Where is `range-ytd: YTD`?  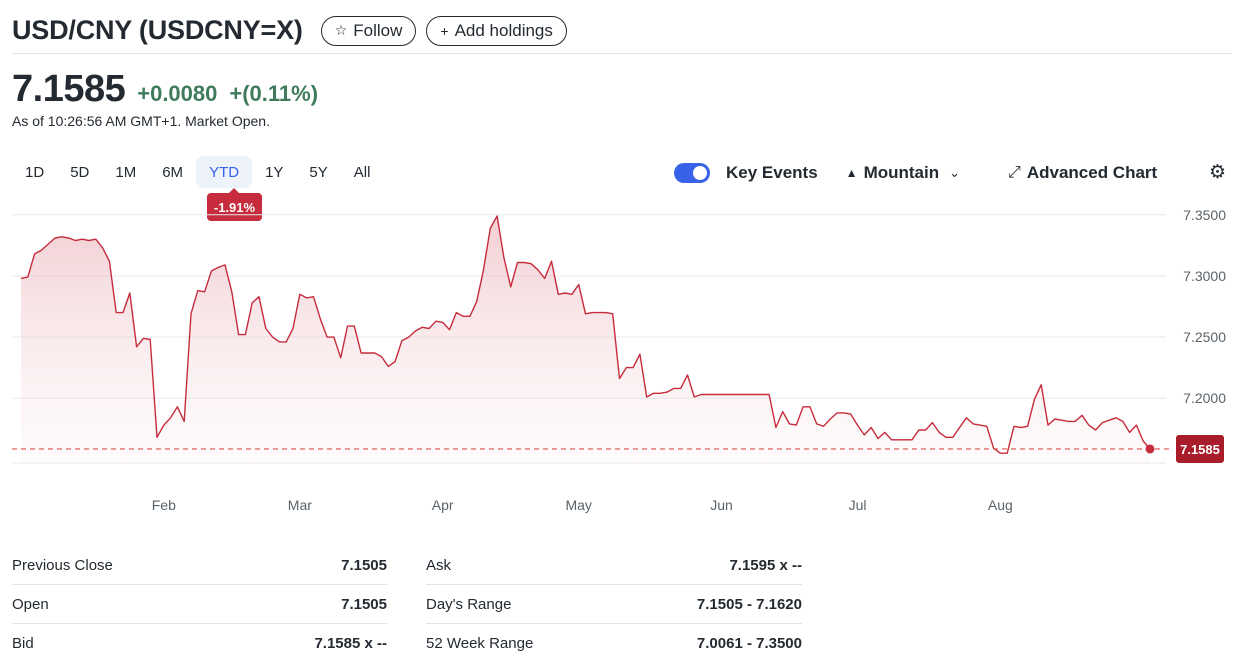 range-ytd: YTD is located at coordinates (224, 172).